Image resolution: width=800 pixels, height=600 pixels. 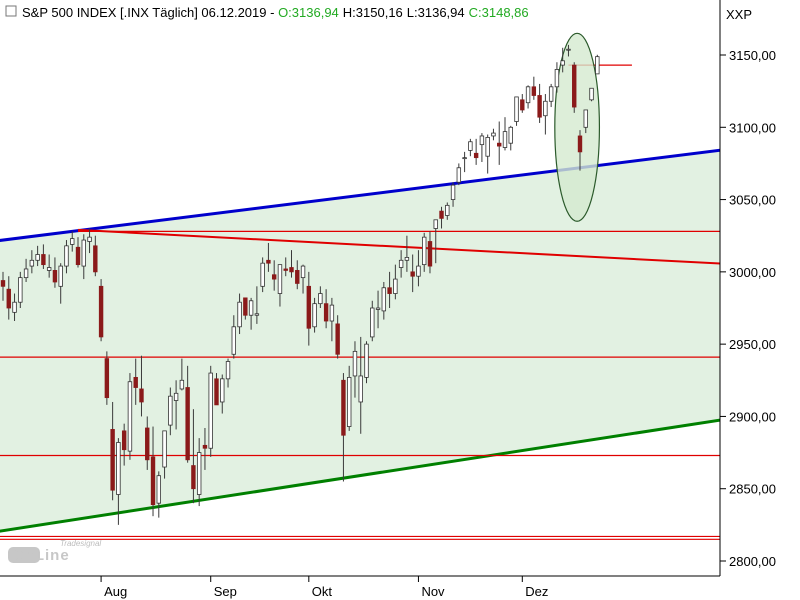 What do you see at coordinates (739, 14) in the screenshot?
I see `exchange-label: XXP` at bounding box center [739, 14].